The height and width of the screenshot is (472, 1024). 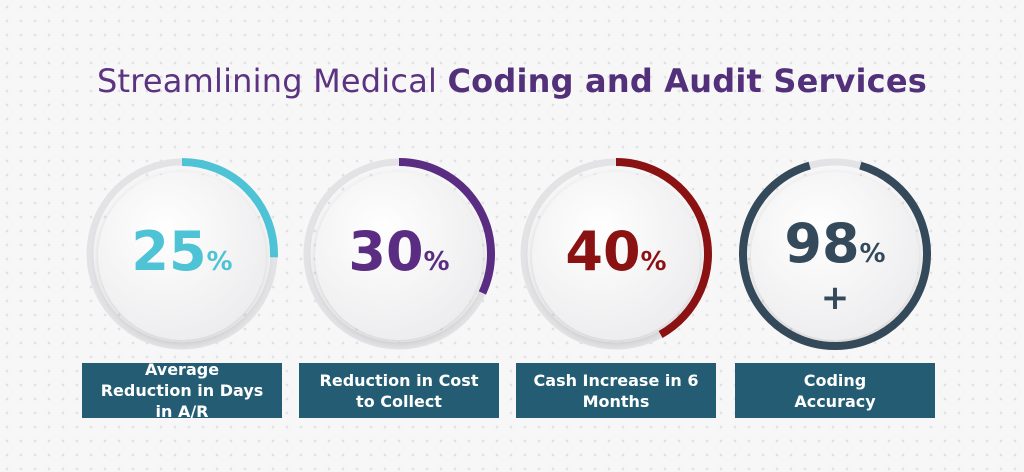 I want to click on stat-label: Average Reduction in Days in A/R, so click(x=182, y=390).